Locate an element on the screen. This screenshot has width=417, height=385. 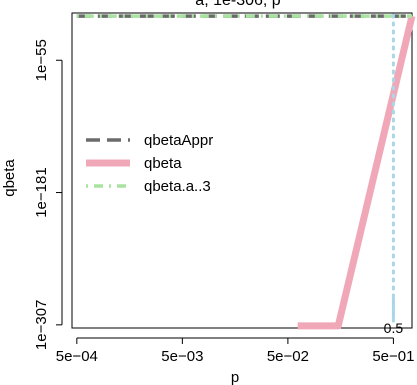
y-axis: 1e−55 1e−181 1e−307 is located at coordinates (48, 194).